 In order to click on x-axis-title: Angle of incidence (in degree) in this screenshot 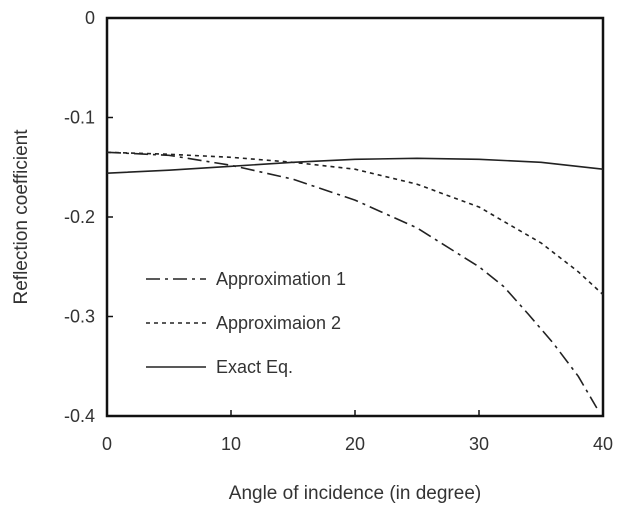, I will do `click(355, 493)`.